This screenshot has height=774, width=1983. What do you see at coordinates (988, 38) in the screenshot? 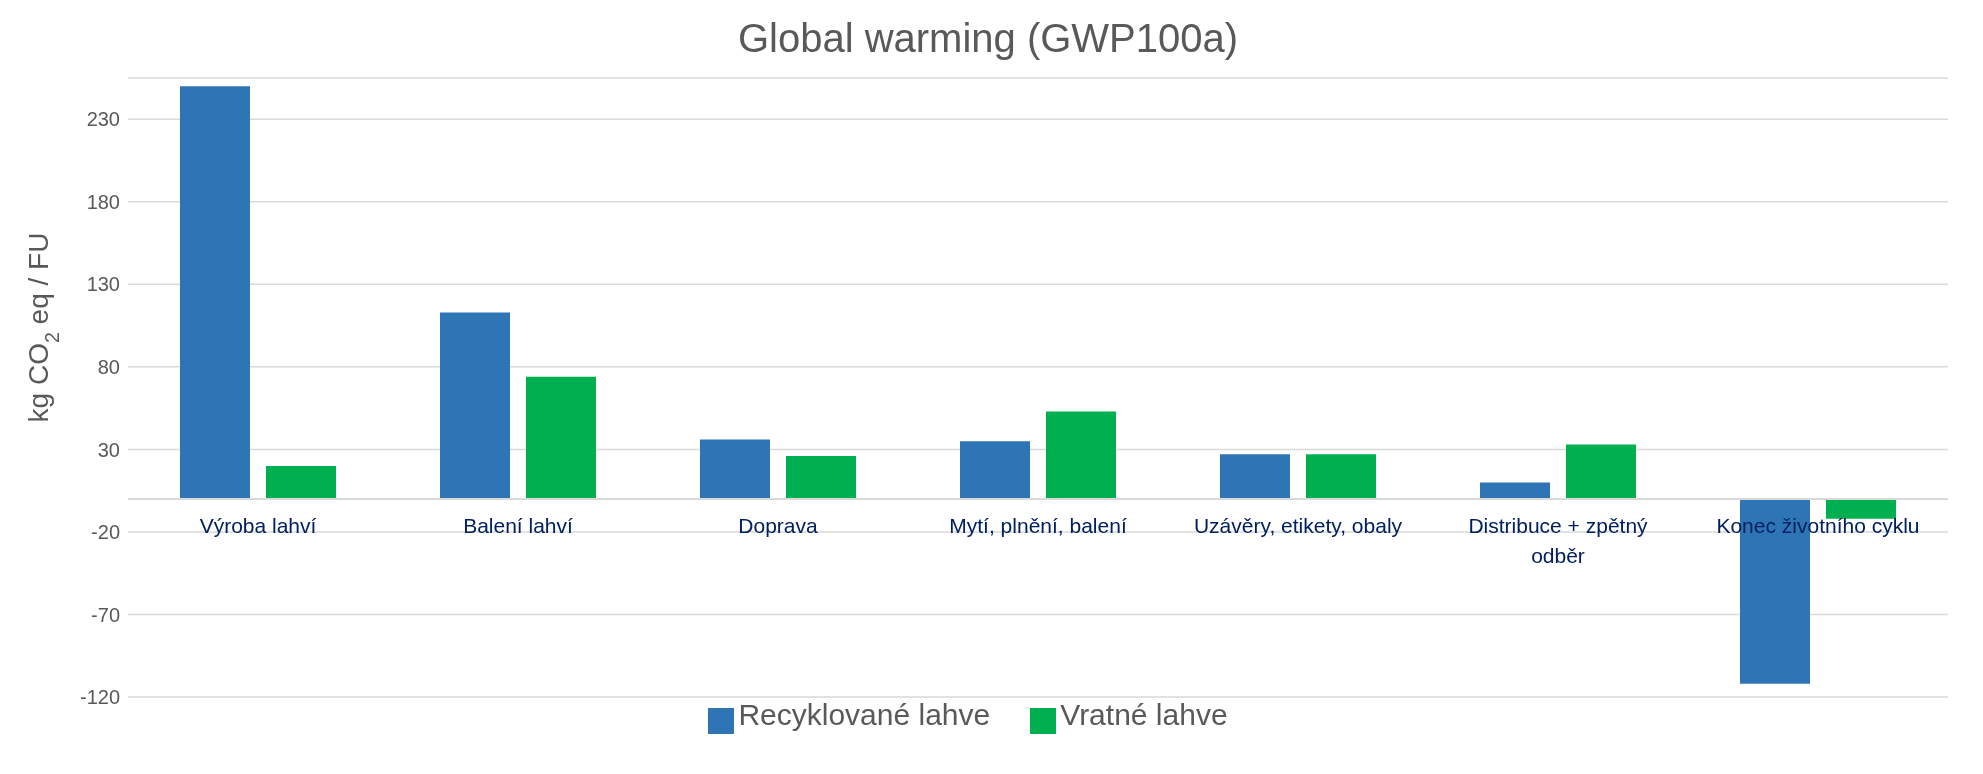
I see `chart-title: Global warming (GWP100a)` at bounding box center [988, 38].